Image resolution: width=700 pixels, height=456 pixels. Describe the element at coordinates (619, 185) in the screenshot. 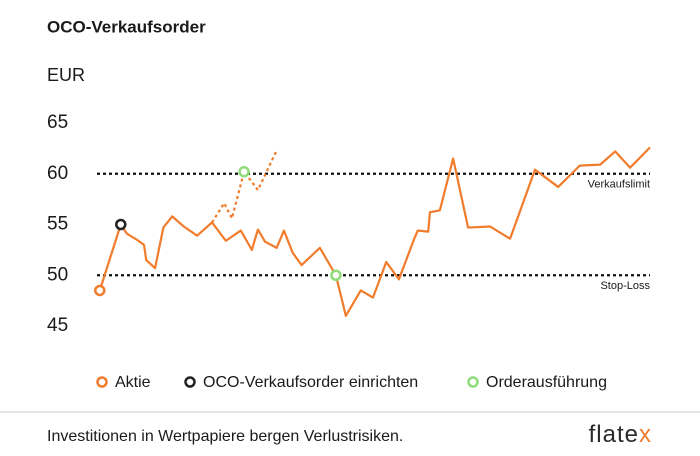

I see `reference-label: Verkaufslimit` at that location.